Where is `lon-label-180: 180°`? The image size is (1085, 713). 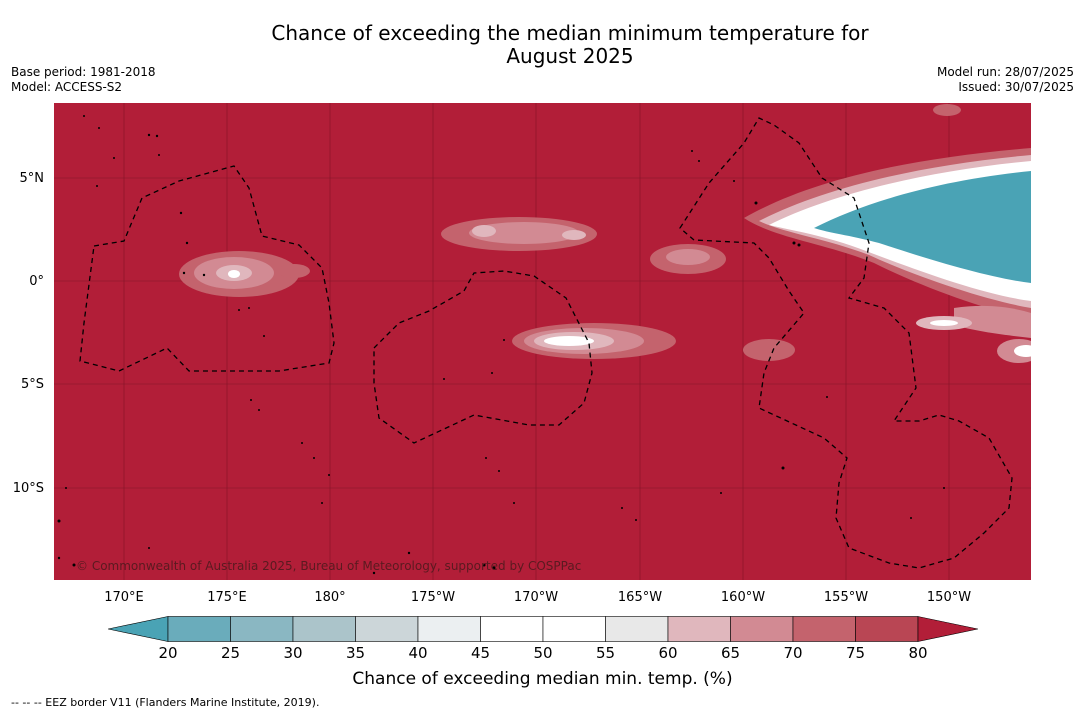
lon-label-180: 180° is located at coordinates (330, 597).